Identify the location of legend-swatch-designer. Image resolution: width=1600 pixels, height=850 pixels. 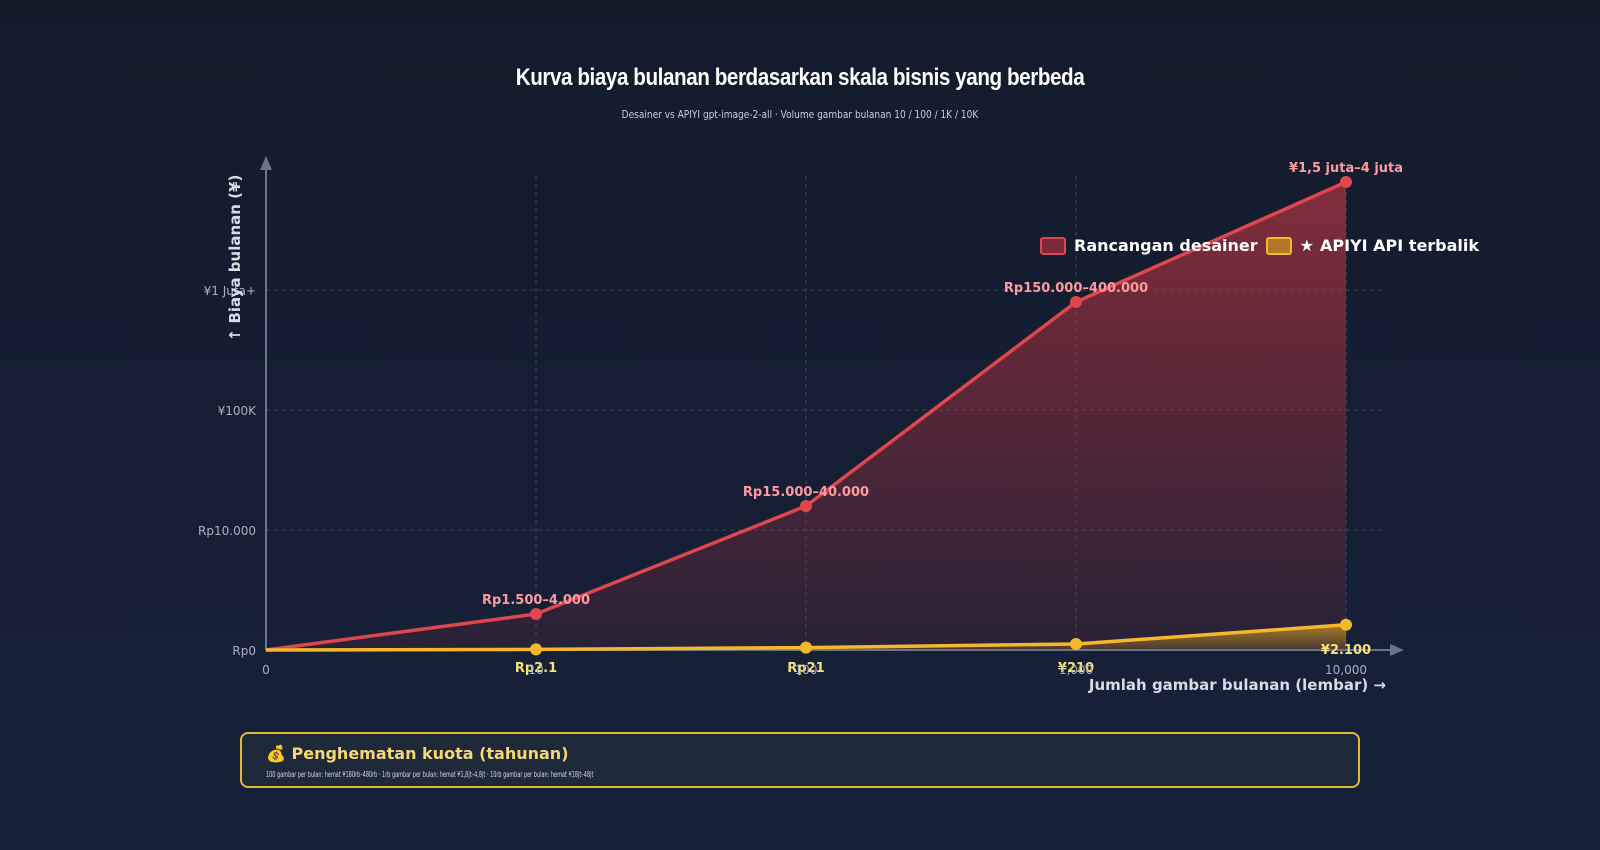
(1053, 245).